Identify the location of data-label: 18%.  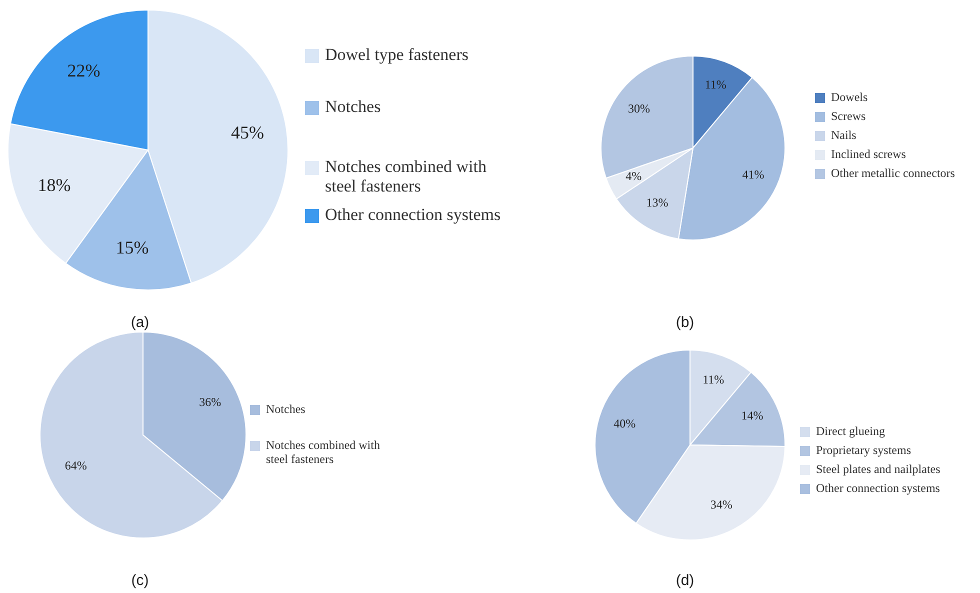
(54, 185).